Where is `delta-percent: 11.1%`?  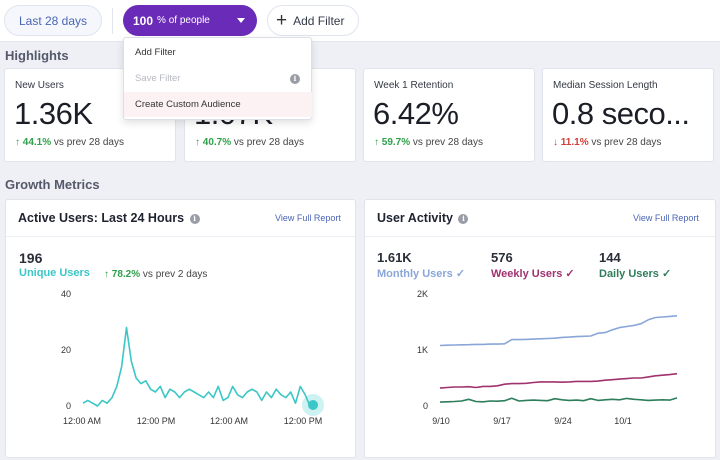
delta-percent: 11.1% is located at coordinates (574, 142).